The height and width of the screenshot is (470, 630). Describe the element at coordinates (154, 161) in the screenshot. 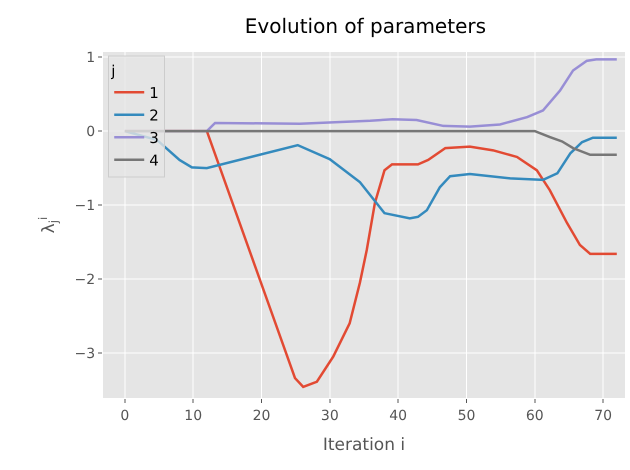

I see `legend-label: 4` at that location.